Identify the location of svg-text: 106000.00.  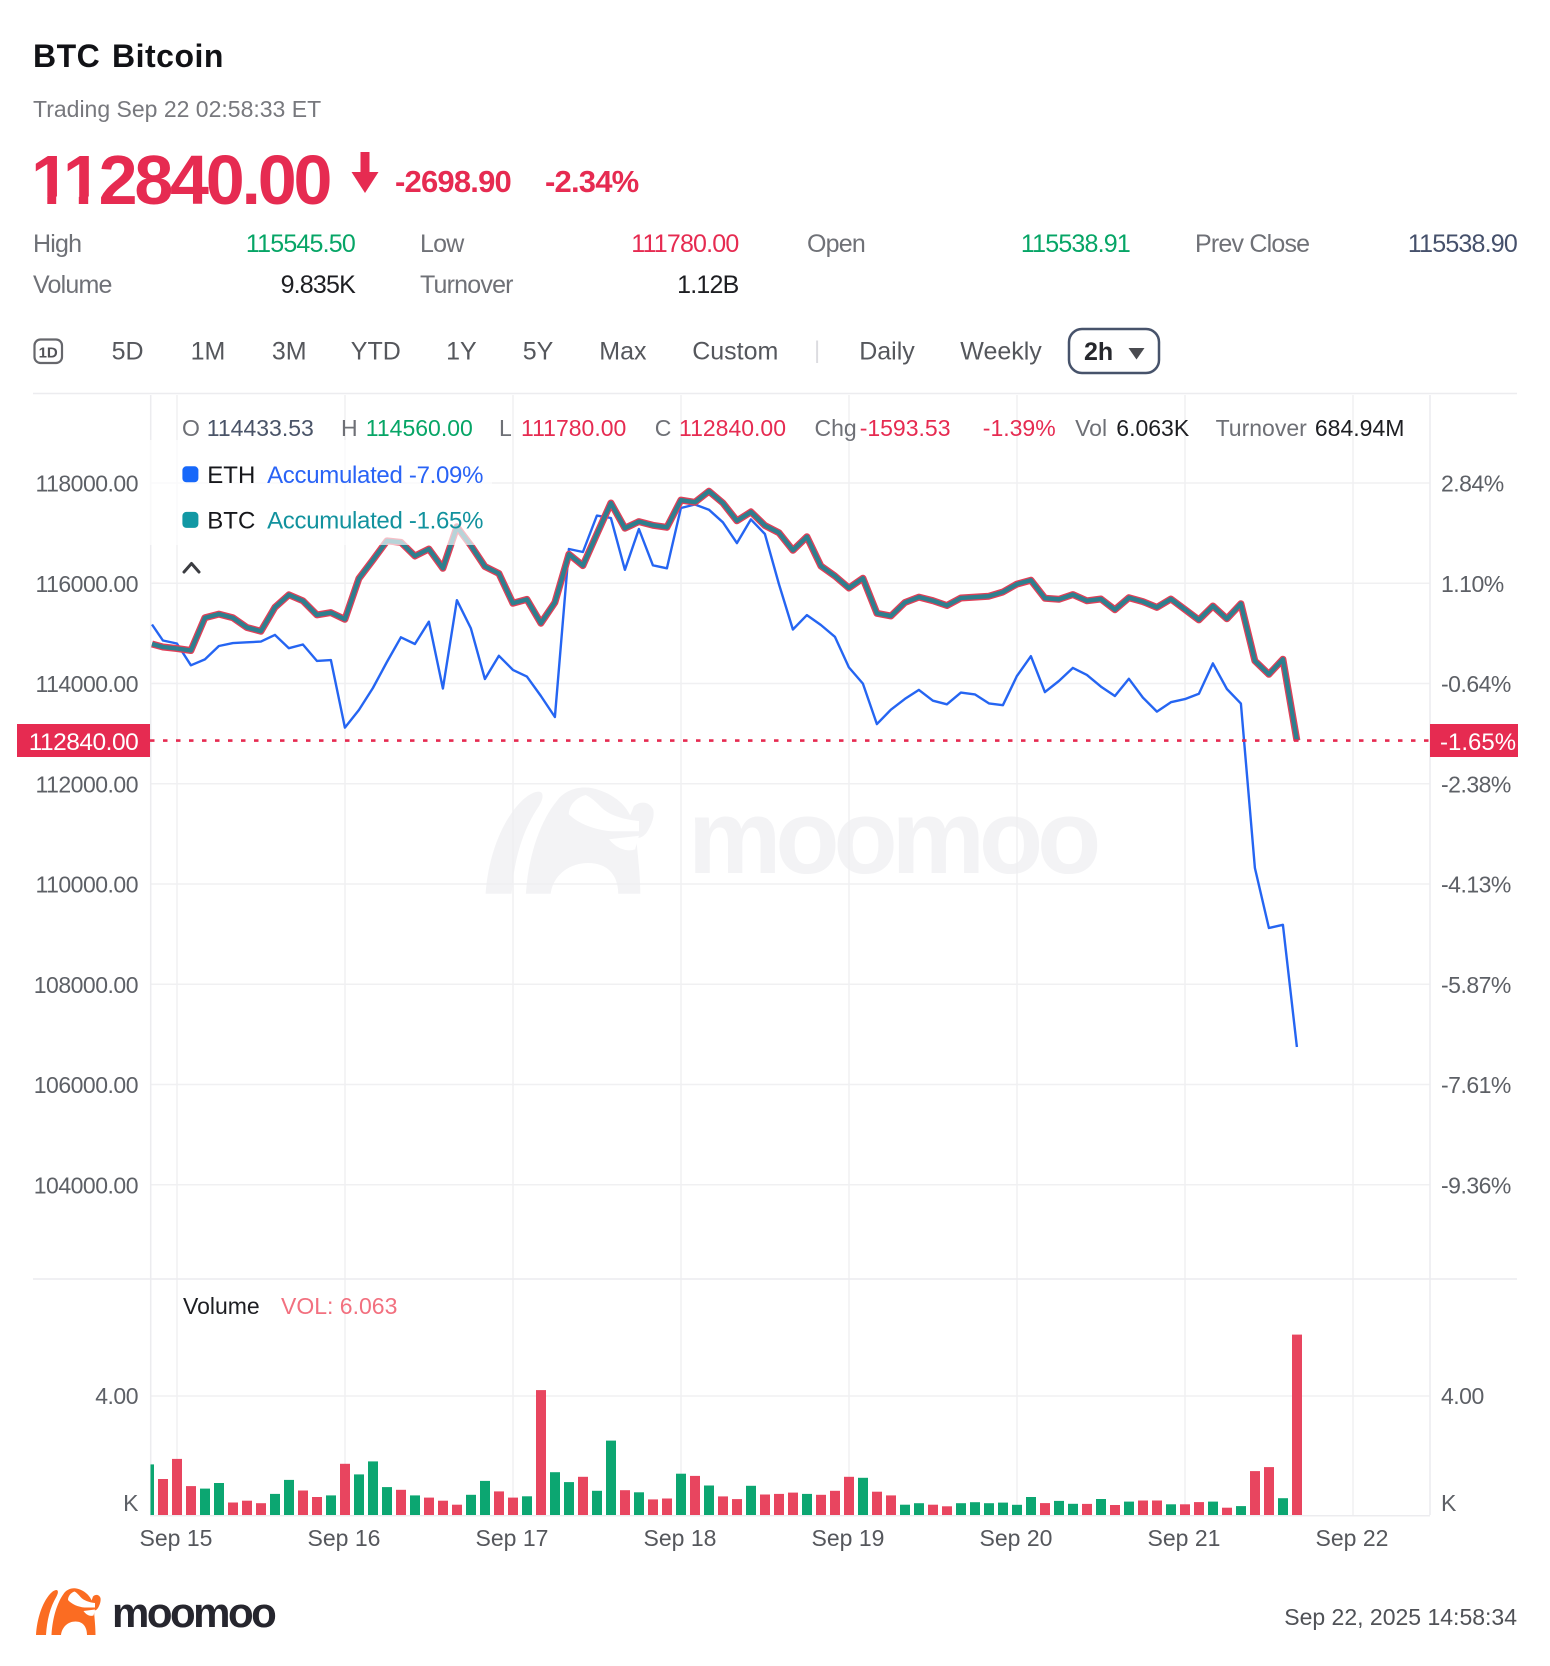
(86, 1085).